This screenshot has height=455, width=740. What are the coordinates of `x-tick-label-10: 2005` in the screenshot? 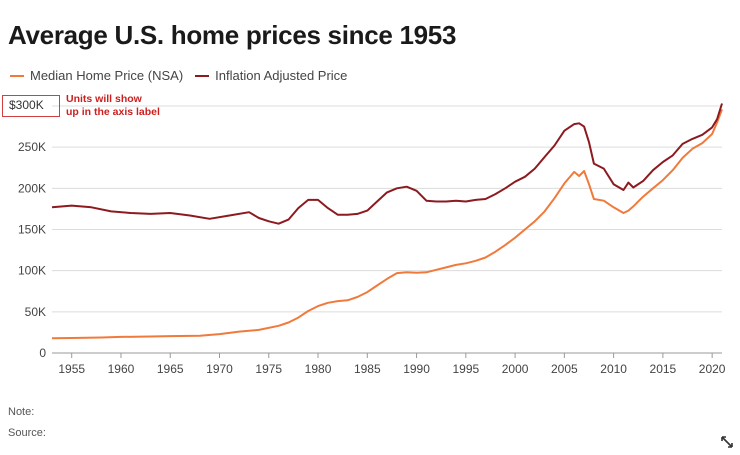 It's located at (564, 369).